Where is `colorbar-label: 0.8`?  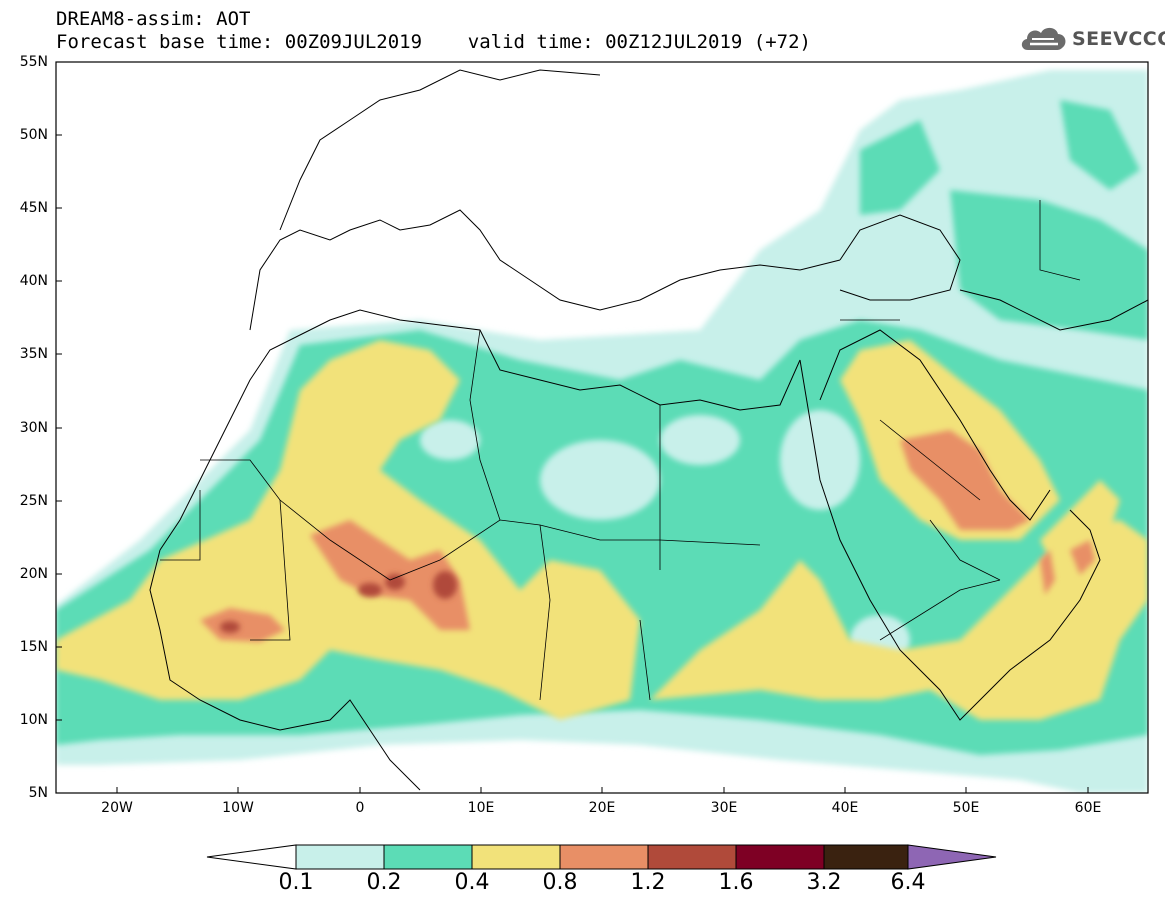
colorbar-label: 0.8 is located at coordinates (560, 882).